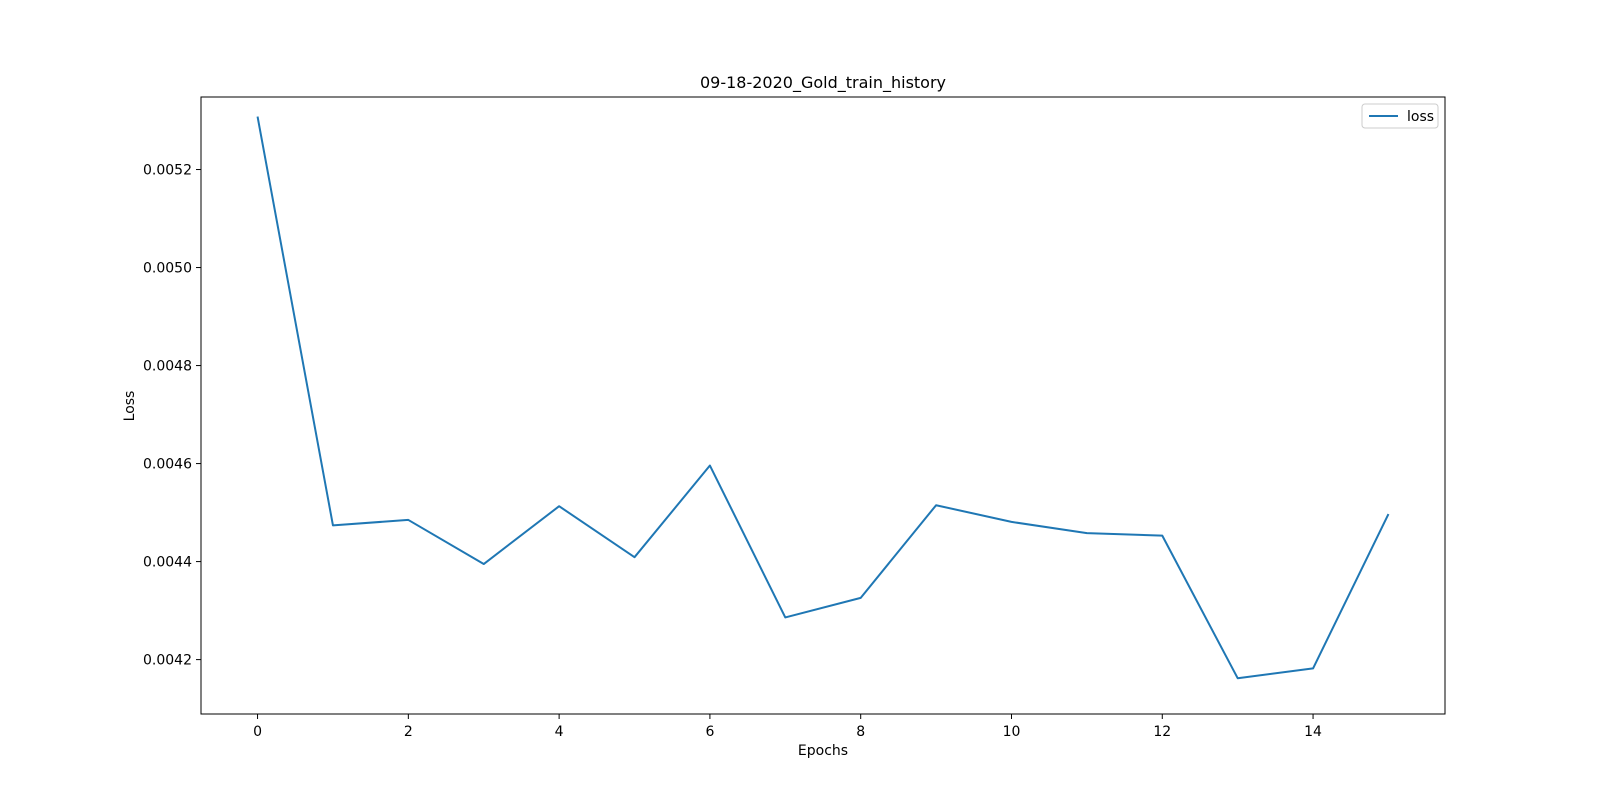 The width and height of the screenshot is (1600, 800). What do you see at coordinates (823, 751) in the screenshot?
I see `x-axis-label: Epochs` at bounding box center [823, 751].